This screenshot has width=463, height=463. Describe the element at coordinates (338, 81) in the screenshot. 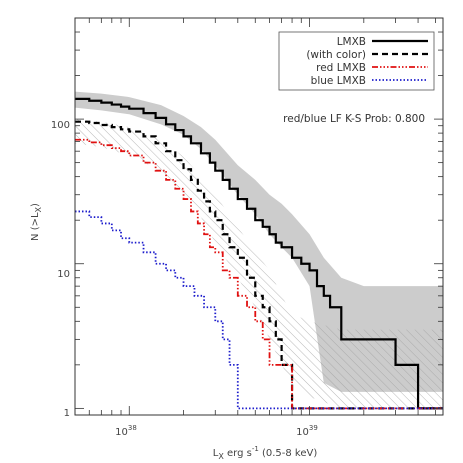

I see `legend-label-blue-lmxb: blue LMXB` at that location.